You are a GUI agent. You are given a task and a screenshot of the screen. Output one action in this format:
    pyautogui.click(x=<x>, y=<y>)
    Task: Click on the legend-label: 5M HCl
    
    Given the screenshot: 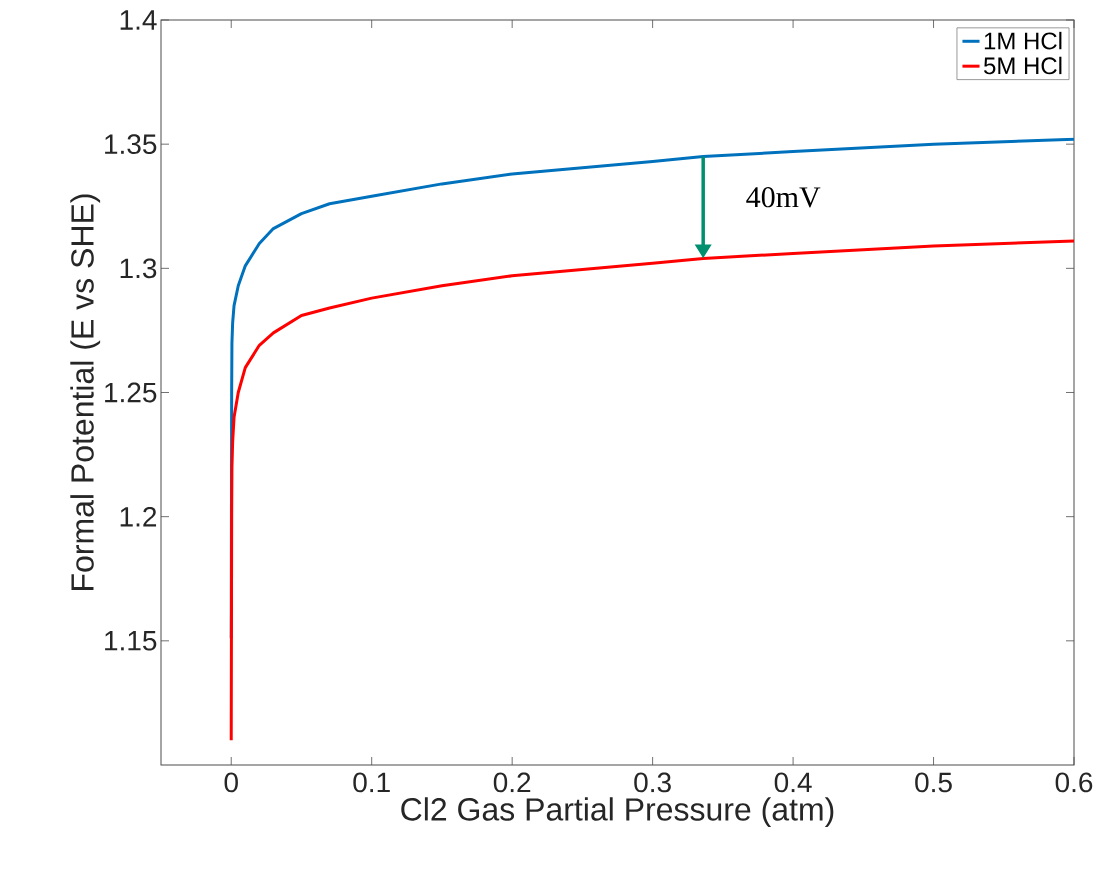 What is the action you would take?
    pyautogui.click(x=1022, y=65)
    